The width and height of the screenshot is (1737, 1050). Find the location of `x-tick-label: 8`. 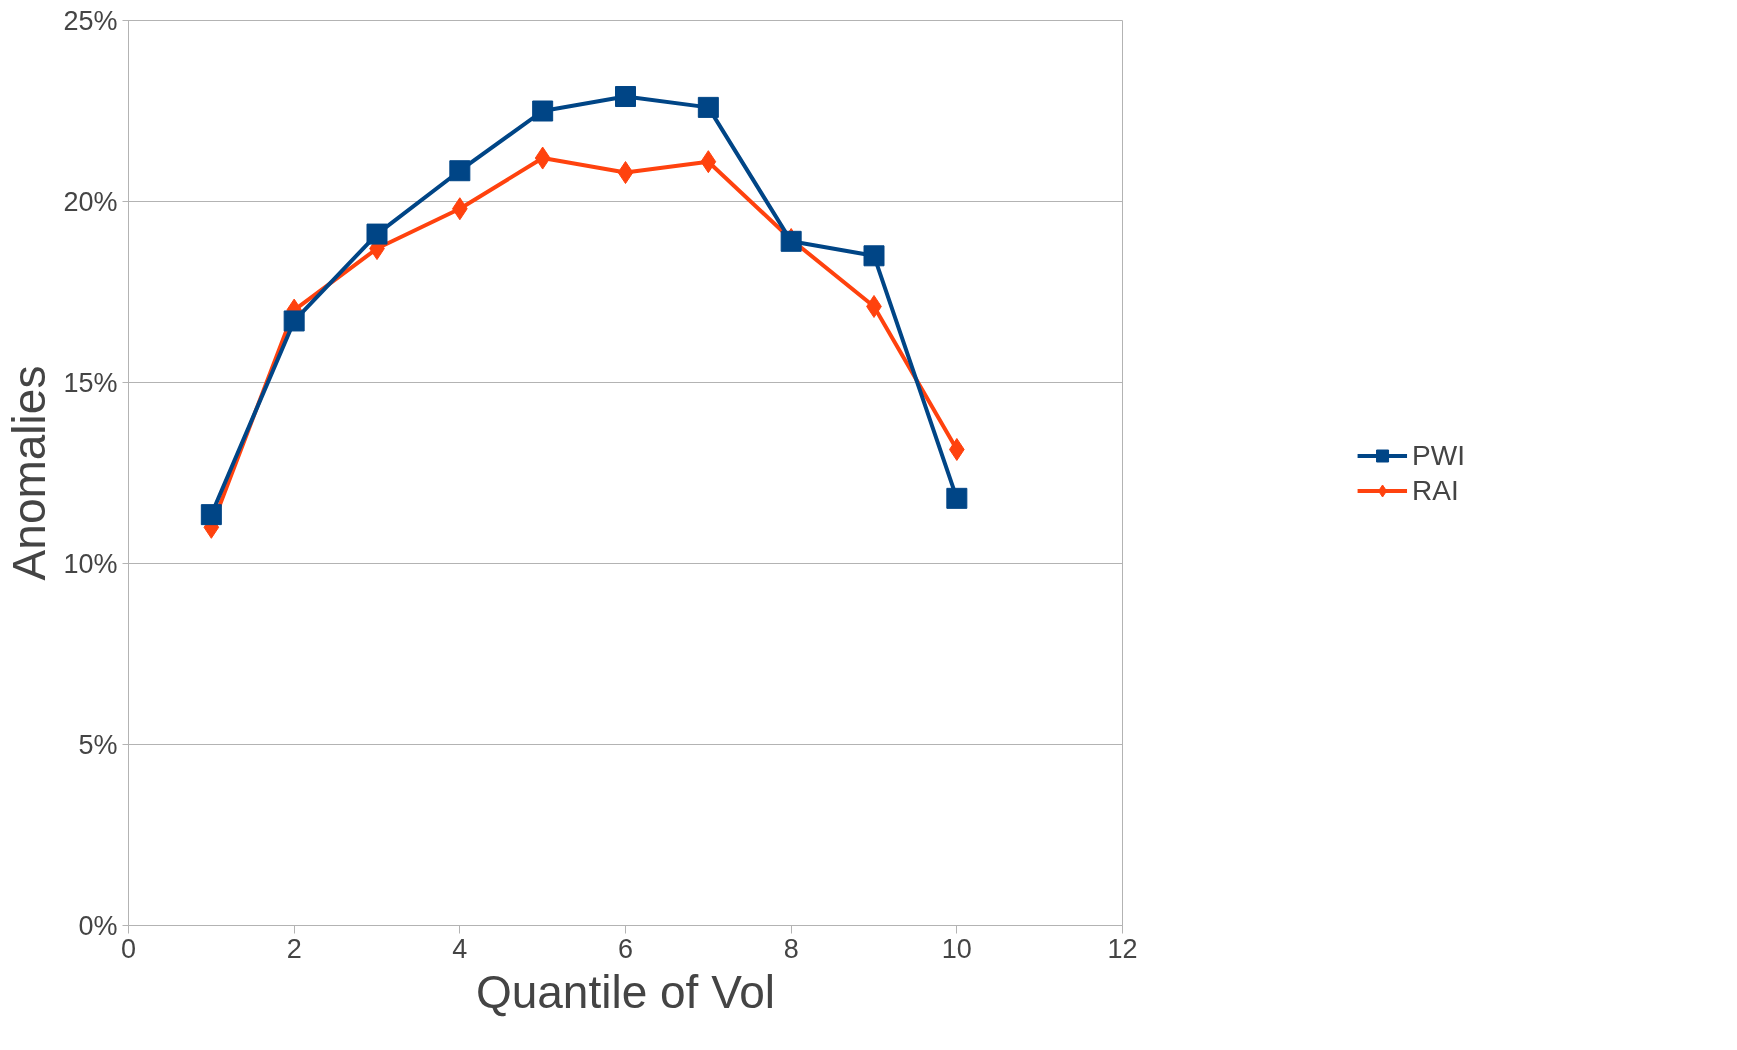

x-tick-label: 8 is located at coordinates (791, 948).